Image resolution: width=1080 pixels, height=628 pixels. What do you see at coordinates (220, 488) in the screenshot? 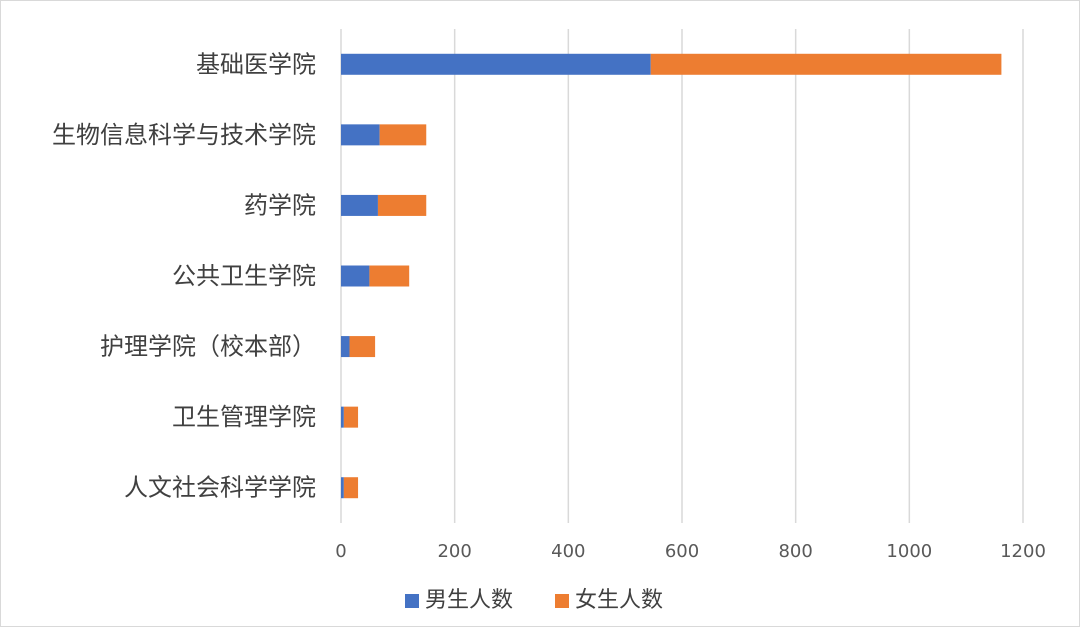
I see `category-label: 人文社会科学学院` at bounding box center [220, 488].